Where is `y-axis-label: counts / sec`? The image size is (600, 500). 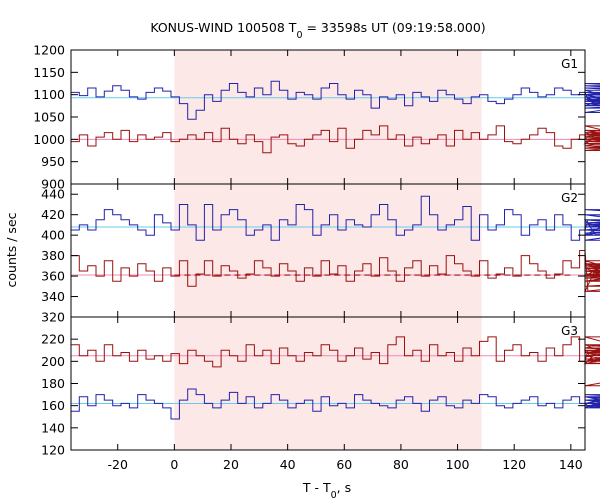 y-axis-label: counts / sec is located at coordinates (11, 249).